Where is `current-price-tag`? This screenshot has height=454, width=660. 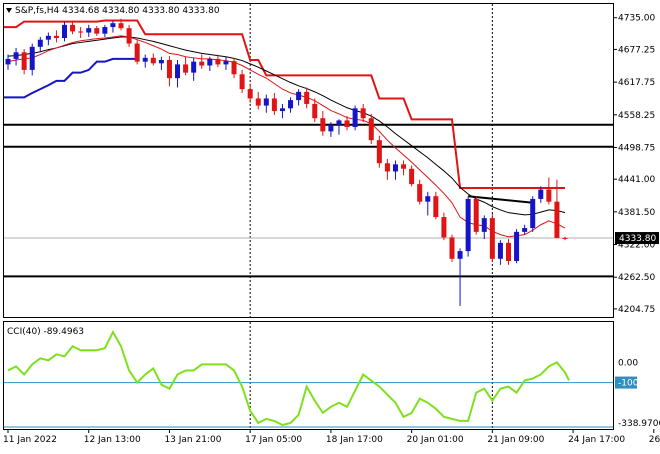 current-price-tag is located at coordinates (637, 238).